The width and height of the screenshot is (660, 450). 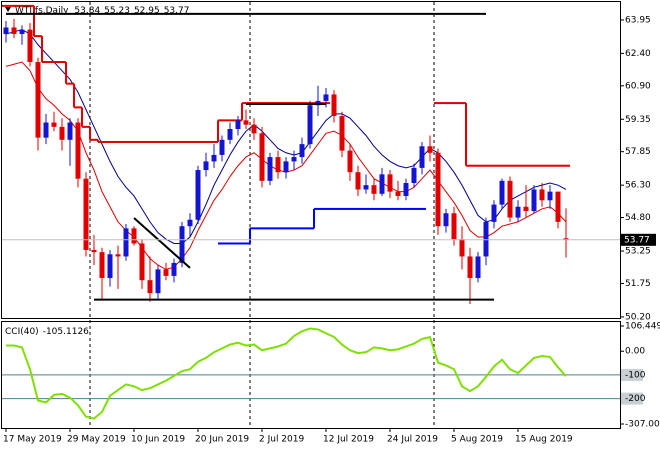 I want to click on cci-header: CCI(40) -105.1126, so click(x=47, y=332).